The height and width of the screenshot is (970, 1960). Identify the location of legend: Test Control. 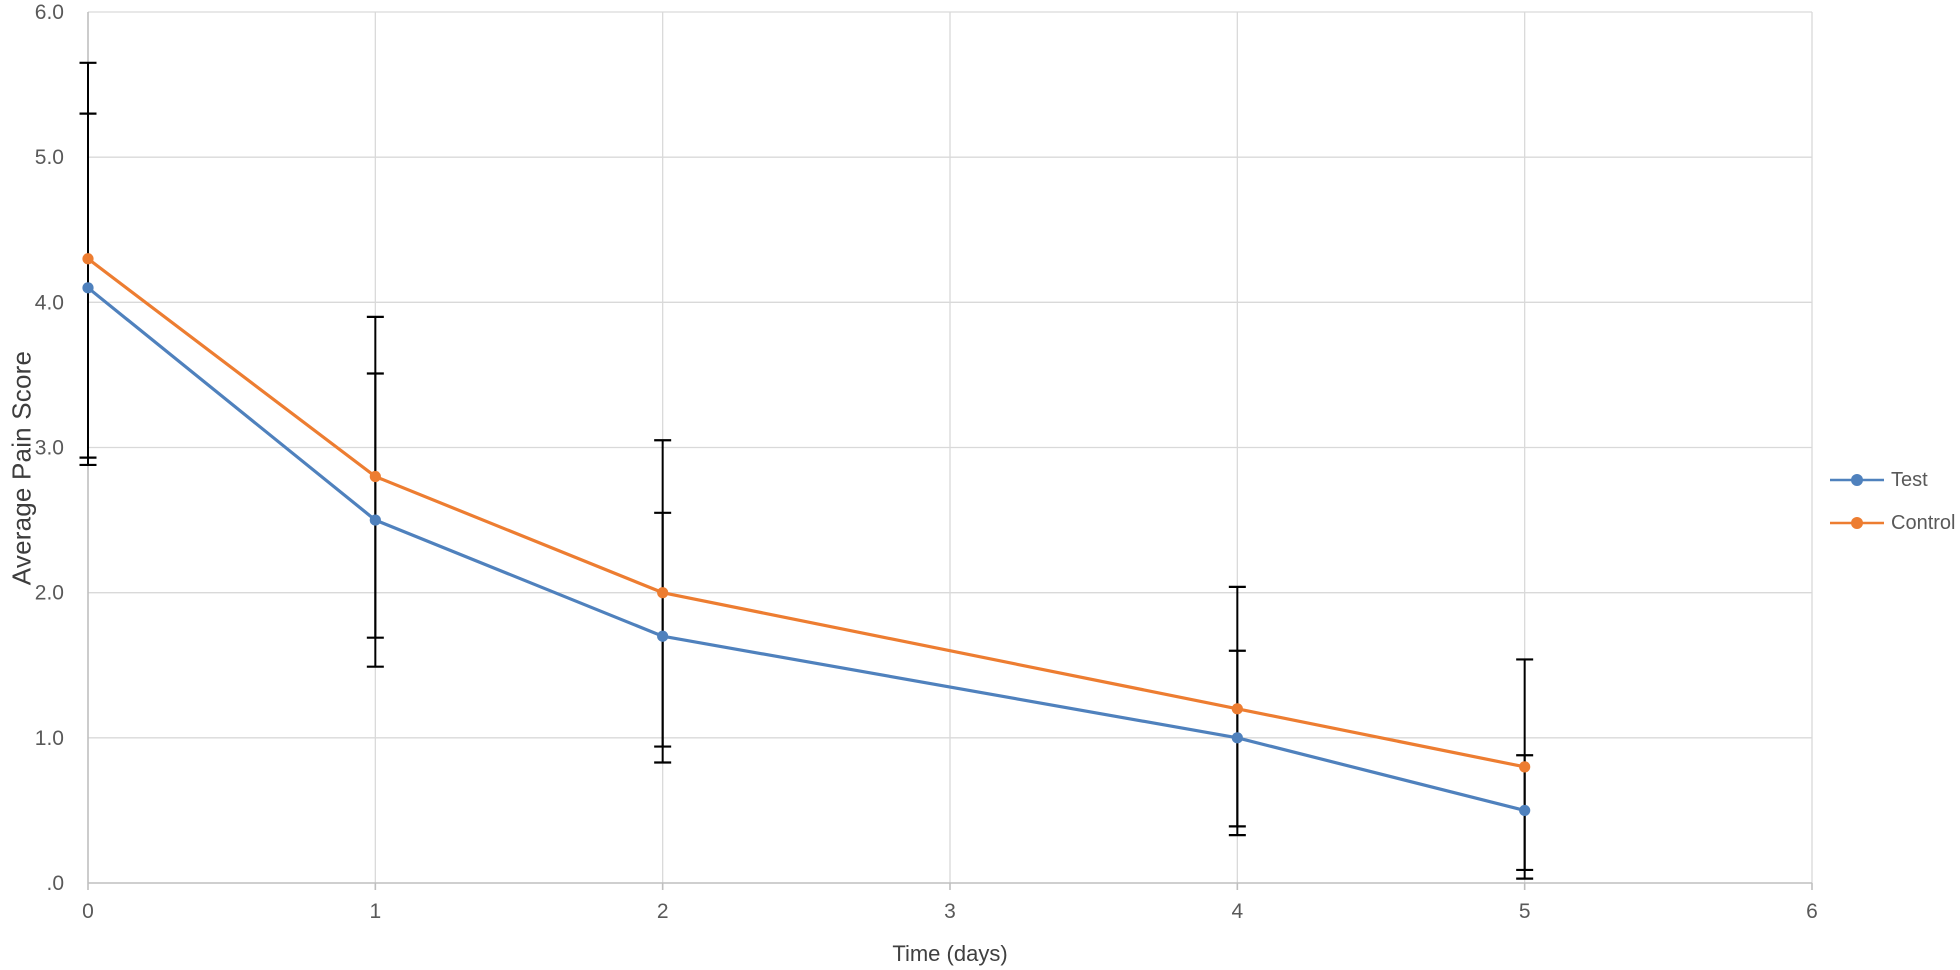
(1892, 501).